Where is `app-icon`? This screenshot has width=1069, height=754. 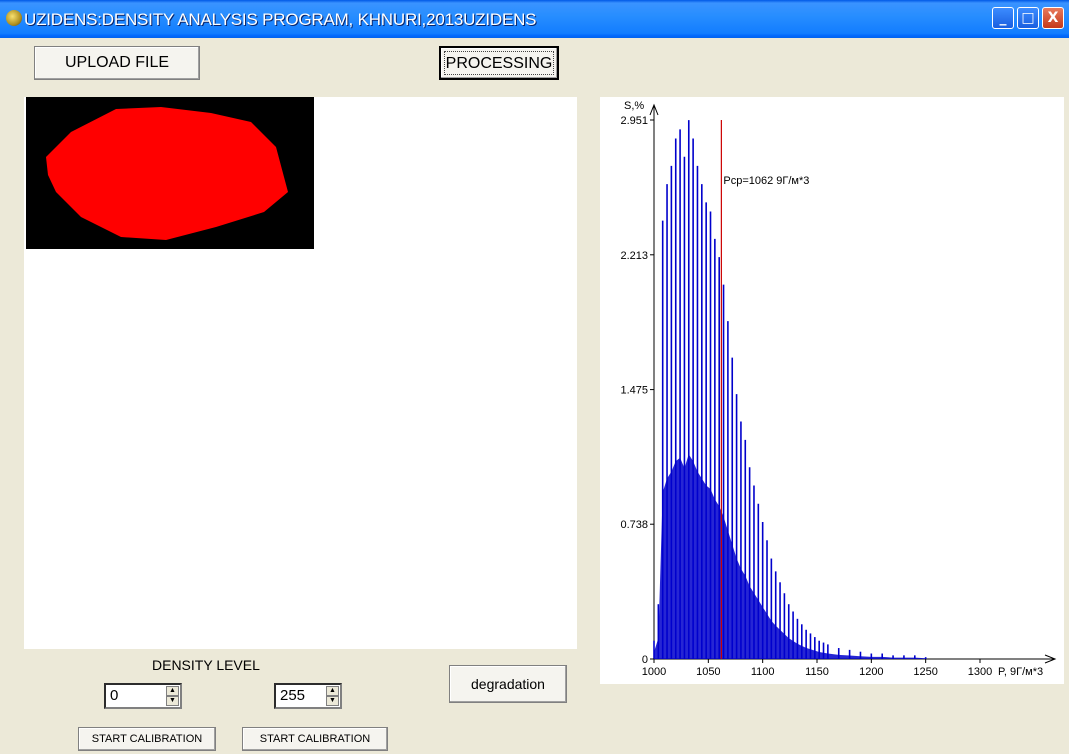
app-icon is located at coordinates (14, 18).